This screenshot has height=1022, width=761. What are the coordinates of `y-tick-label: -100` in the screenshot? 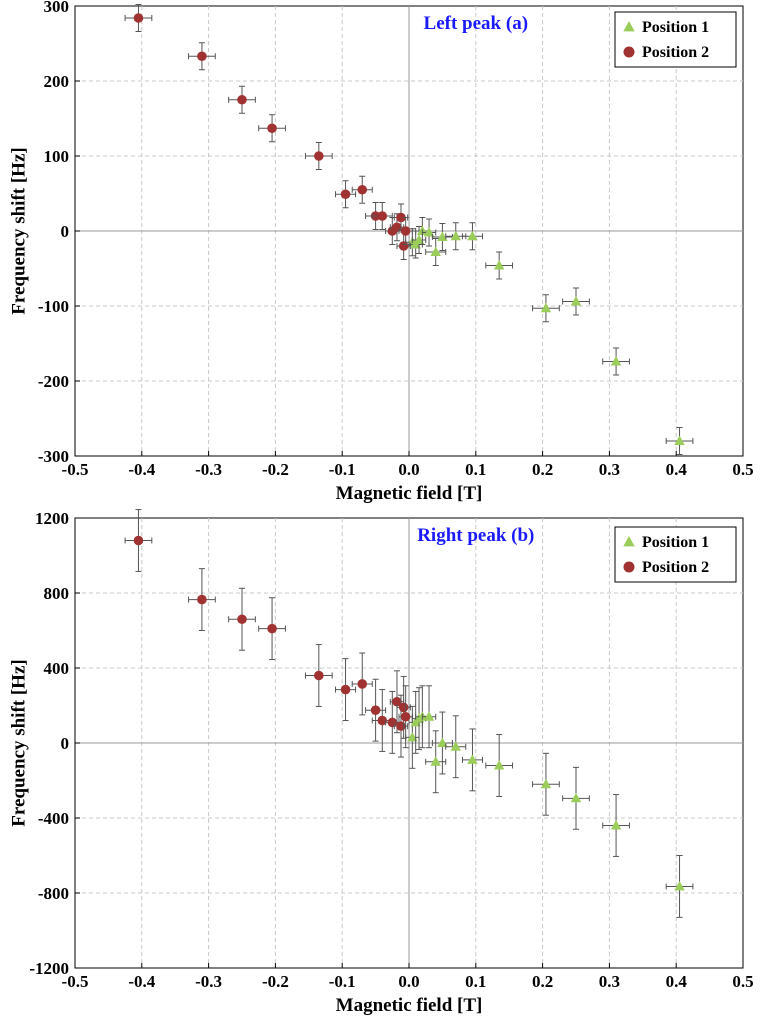 It's located at (53, 306).